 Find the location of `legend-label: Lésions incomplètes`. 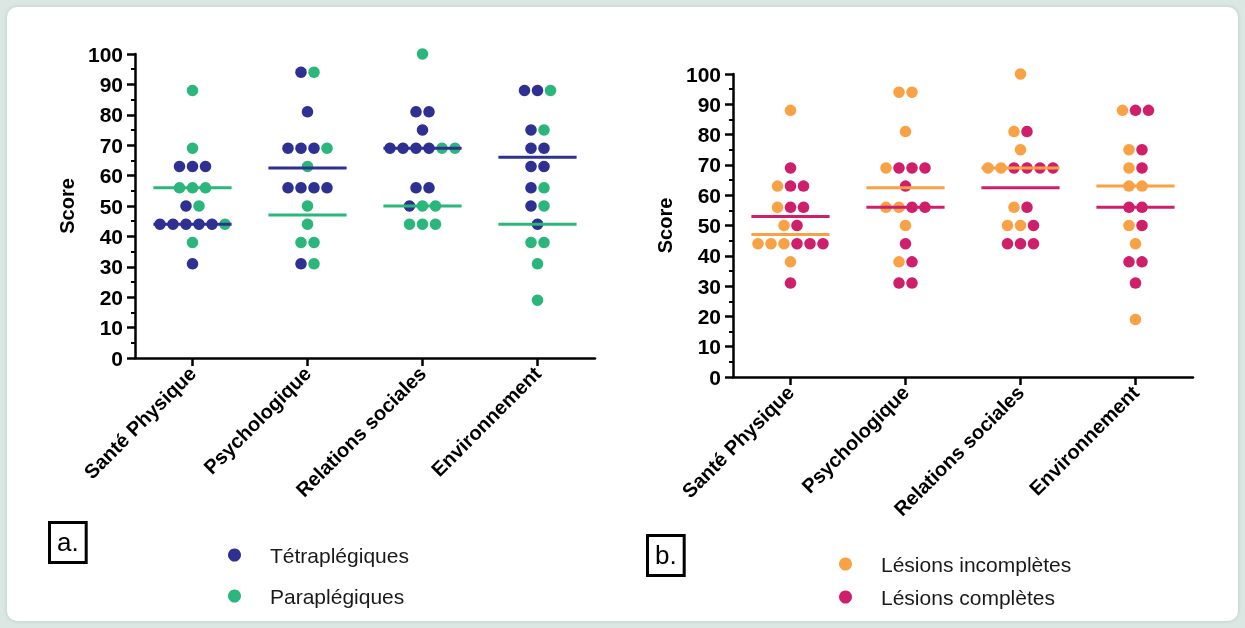

legend-label: Lésions incomplètes is located at coordinates (976, 564).